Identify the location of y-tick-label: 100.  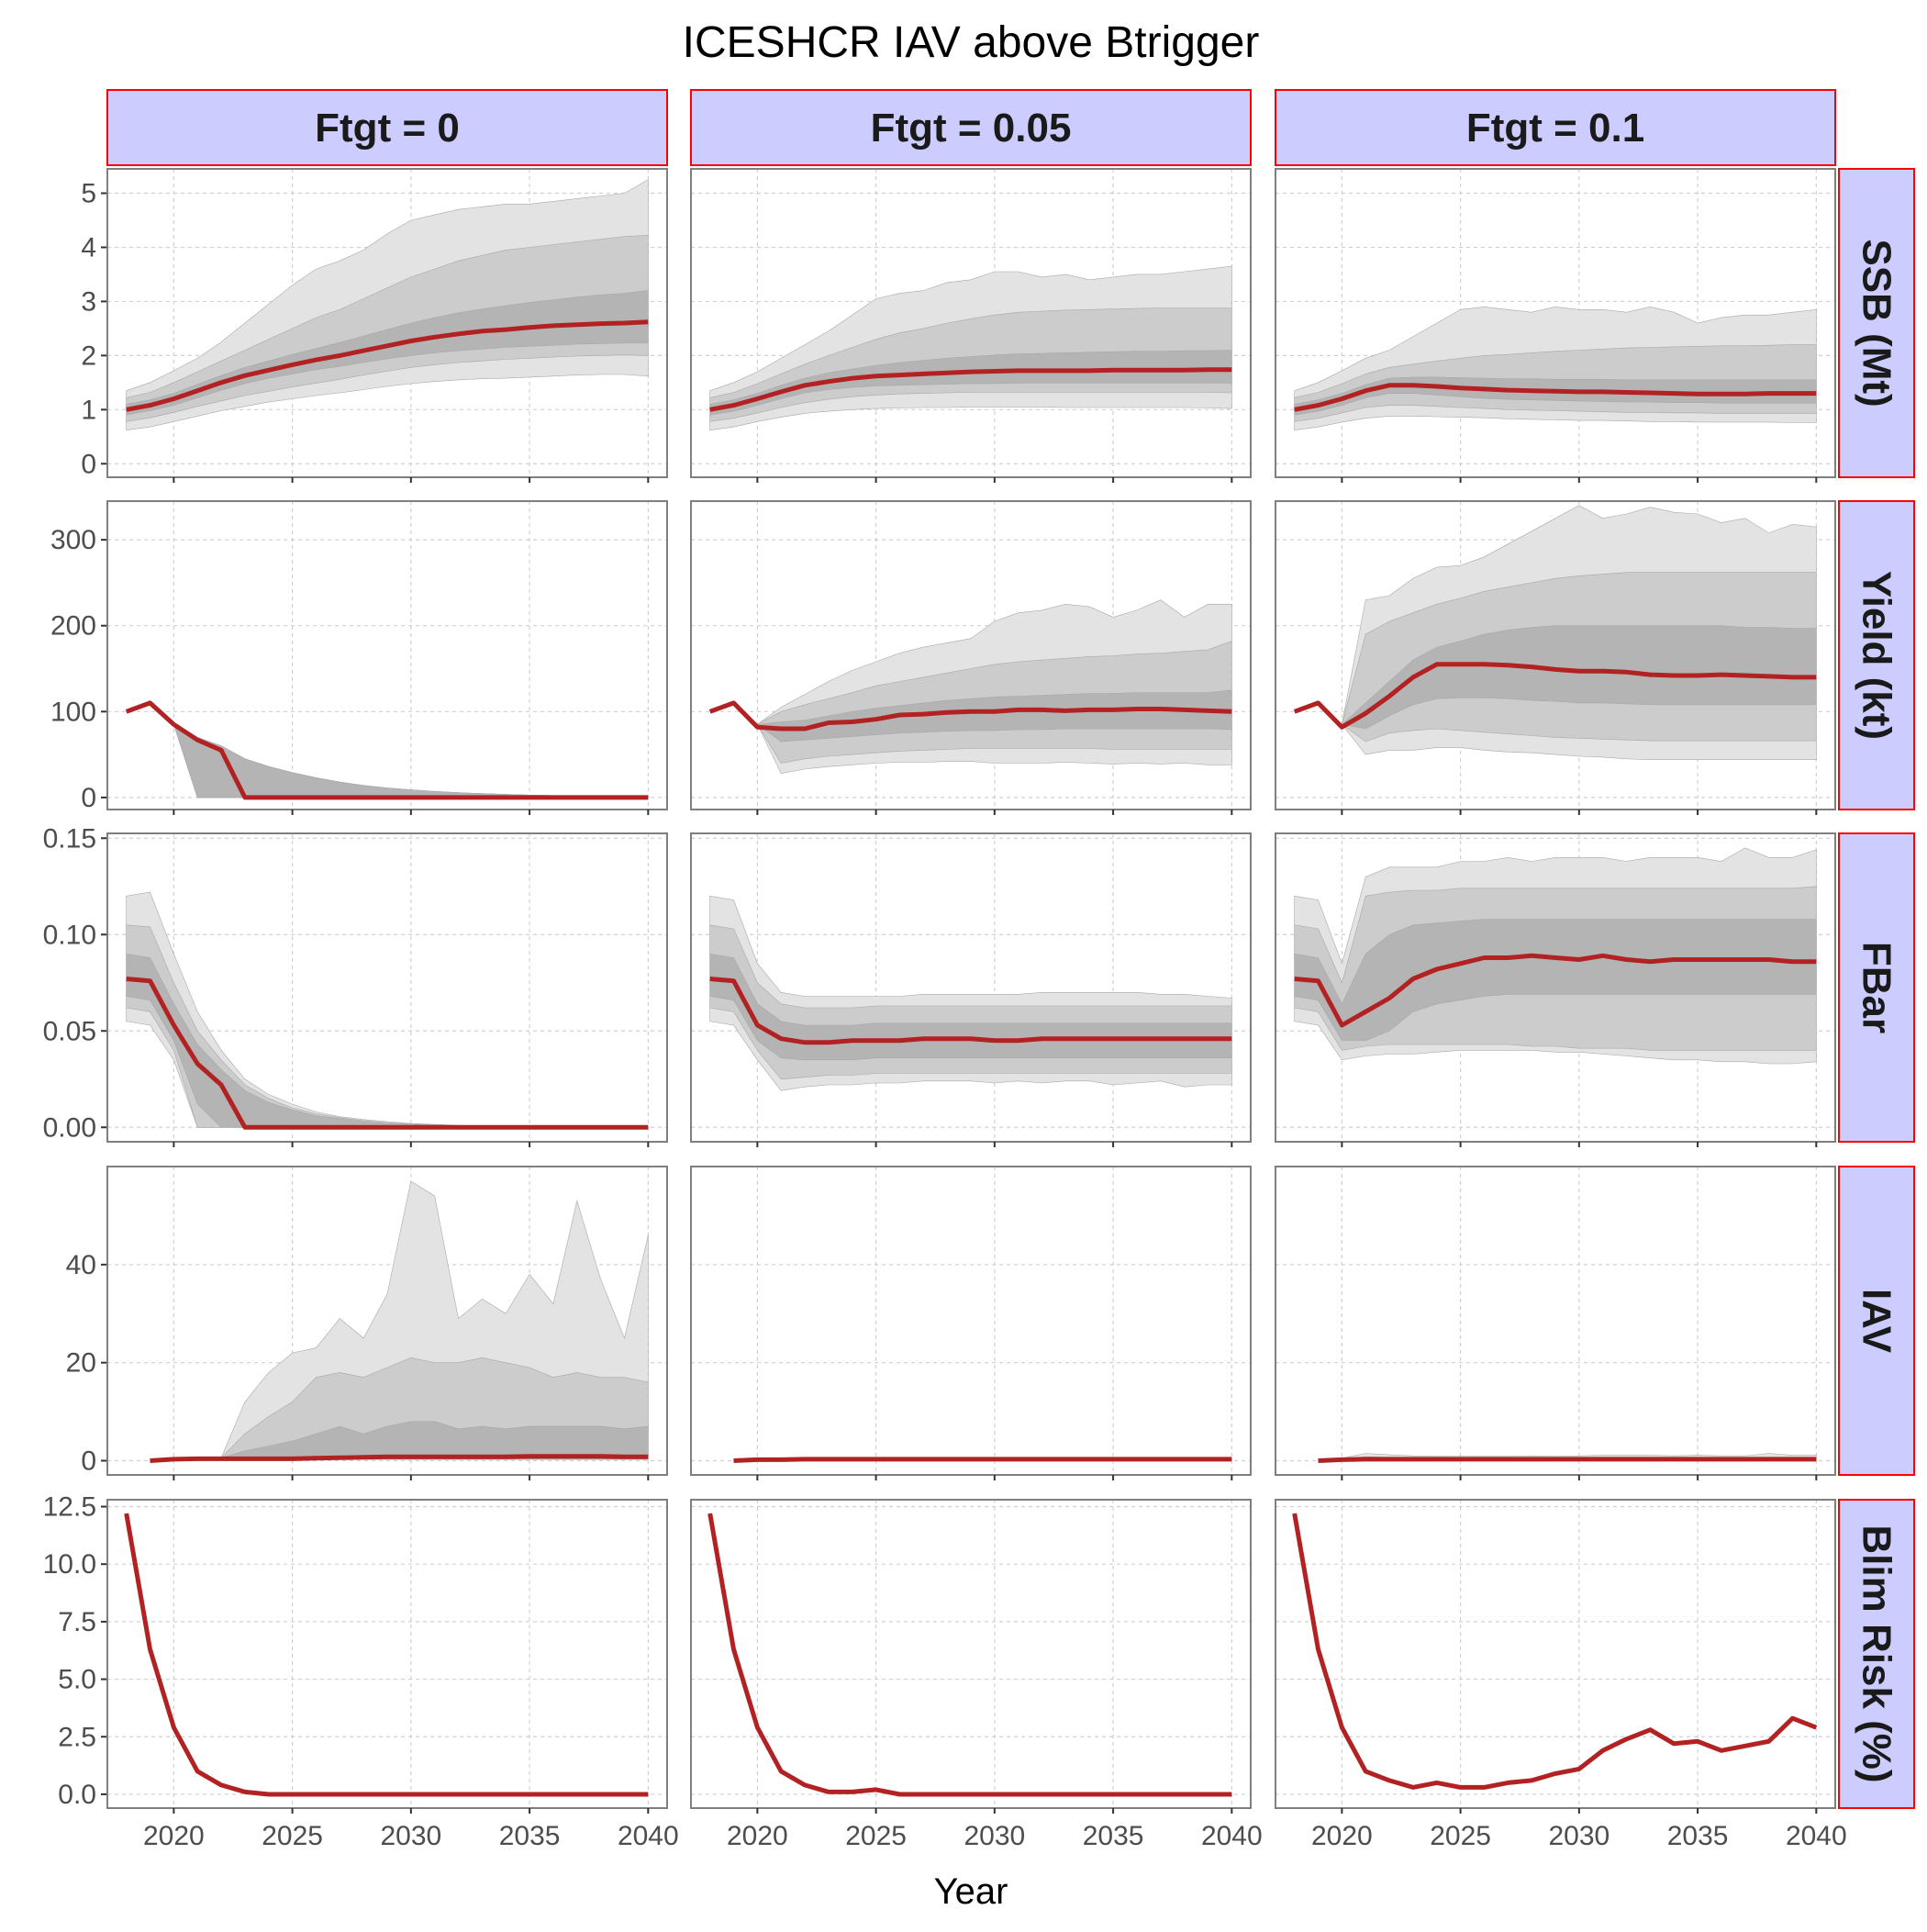
(73, 712).